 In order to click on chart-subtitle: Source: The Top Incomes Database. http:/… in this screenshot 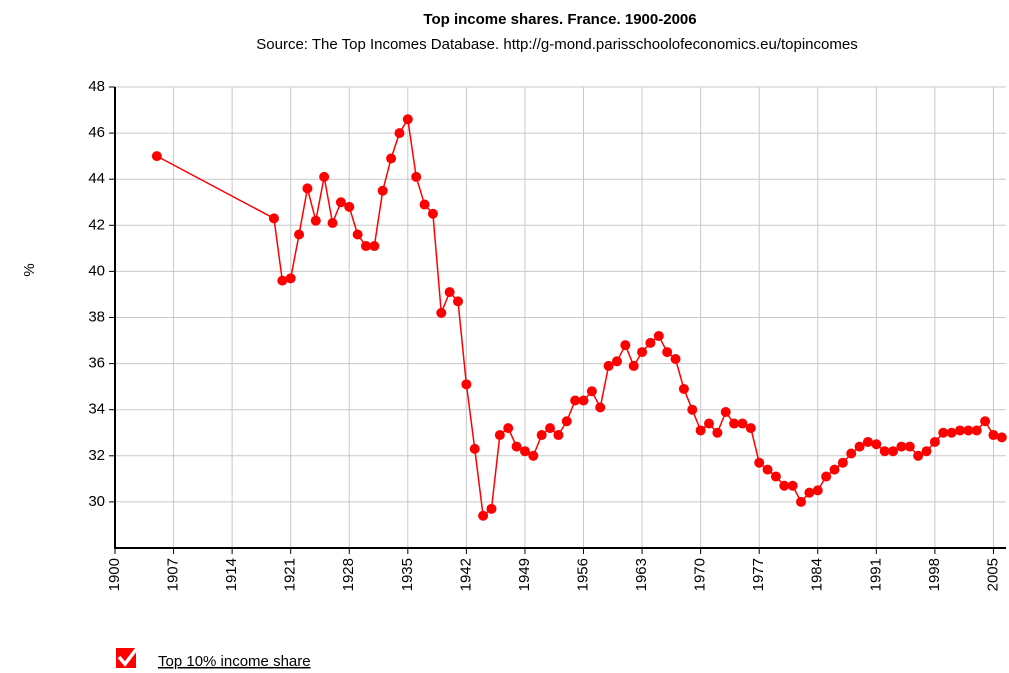, I will do `click(556, 44)`.